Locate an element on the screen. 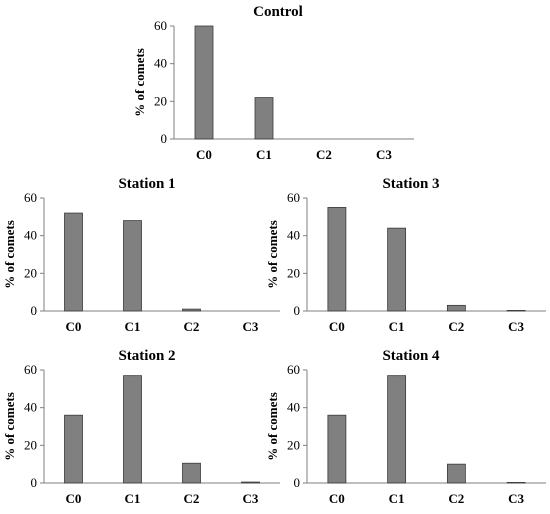 Image resolution: width=550 pixels, height=514 pixels. chart-title: Station 1 is located at coordinates (146, 184).